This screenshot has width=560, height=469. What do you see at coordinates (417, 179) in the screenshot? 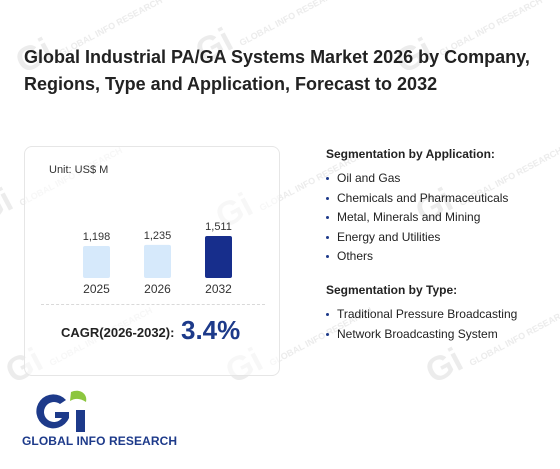
I see `application-item: Oil and Gas` at bounding box center [417, 179].